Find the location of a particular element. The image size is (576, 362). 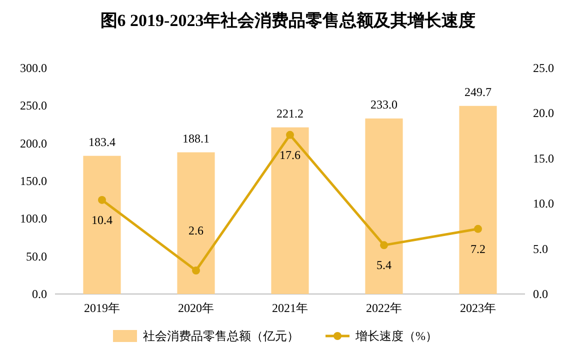

x-tick-label: 2023年 is located at coordinates (478, 308).